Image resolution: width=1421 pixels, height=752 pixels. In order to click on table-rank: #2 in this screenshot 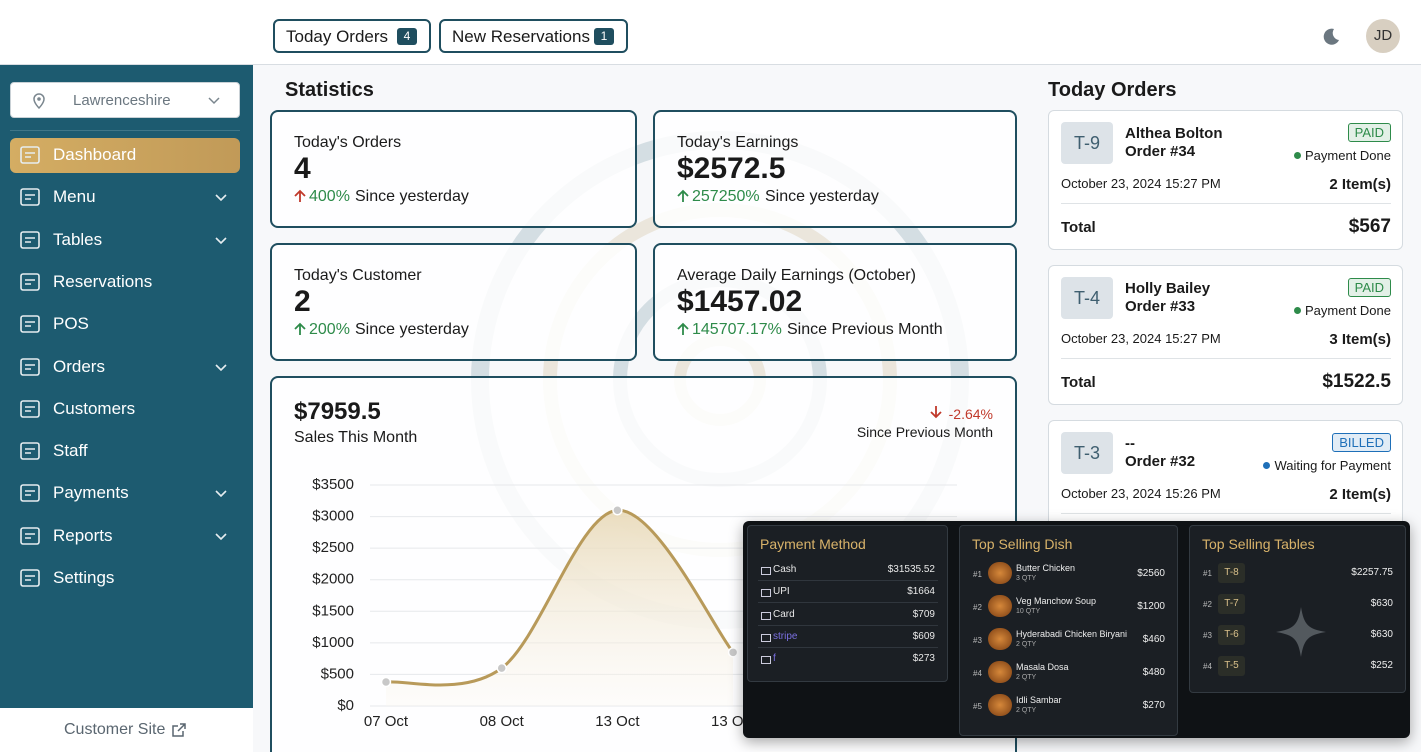, I will do `click(1207, 604)`.